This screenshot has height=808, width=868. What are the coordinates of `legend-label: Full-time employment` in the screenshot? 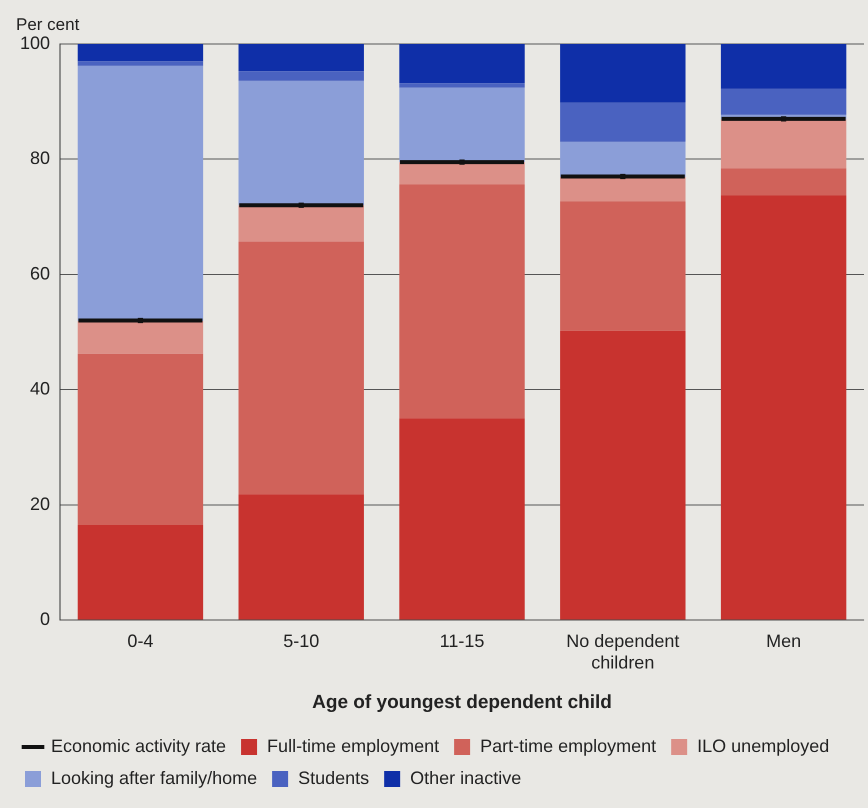 It's located at (353, 746).